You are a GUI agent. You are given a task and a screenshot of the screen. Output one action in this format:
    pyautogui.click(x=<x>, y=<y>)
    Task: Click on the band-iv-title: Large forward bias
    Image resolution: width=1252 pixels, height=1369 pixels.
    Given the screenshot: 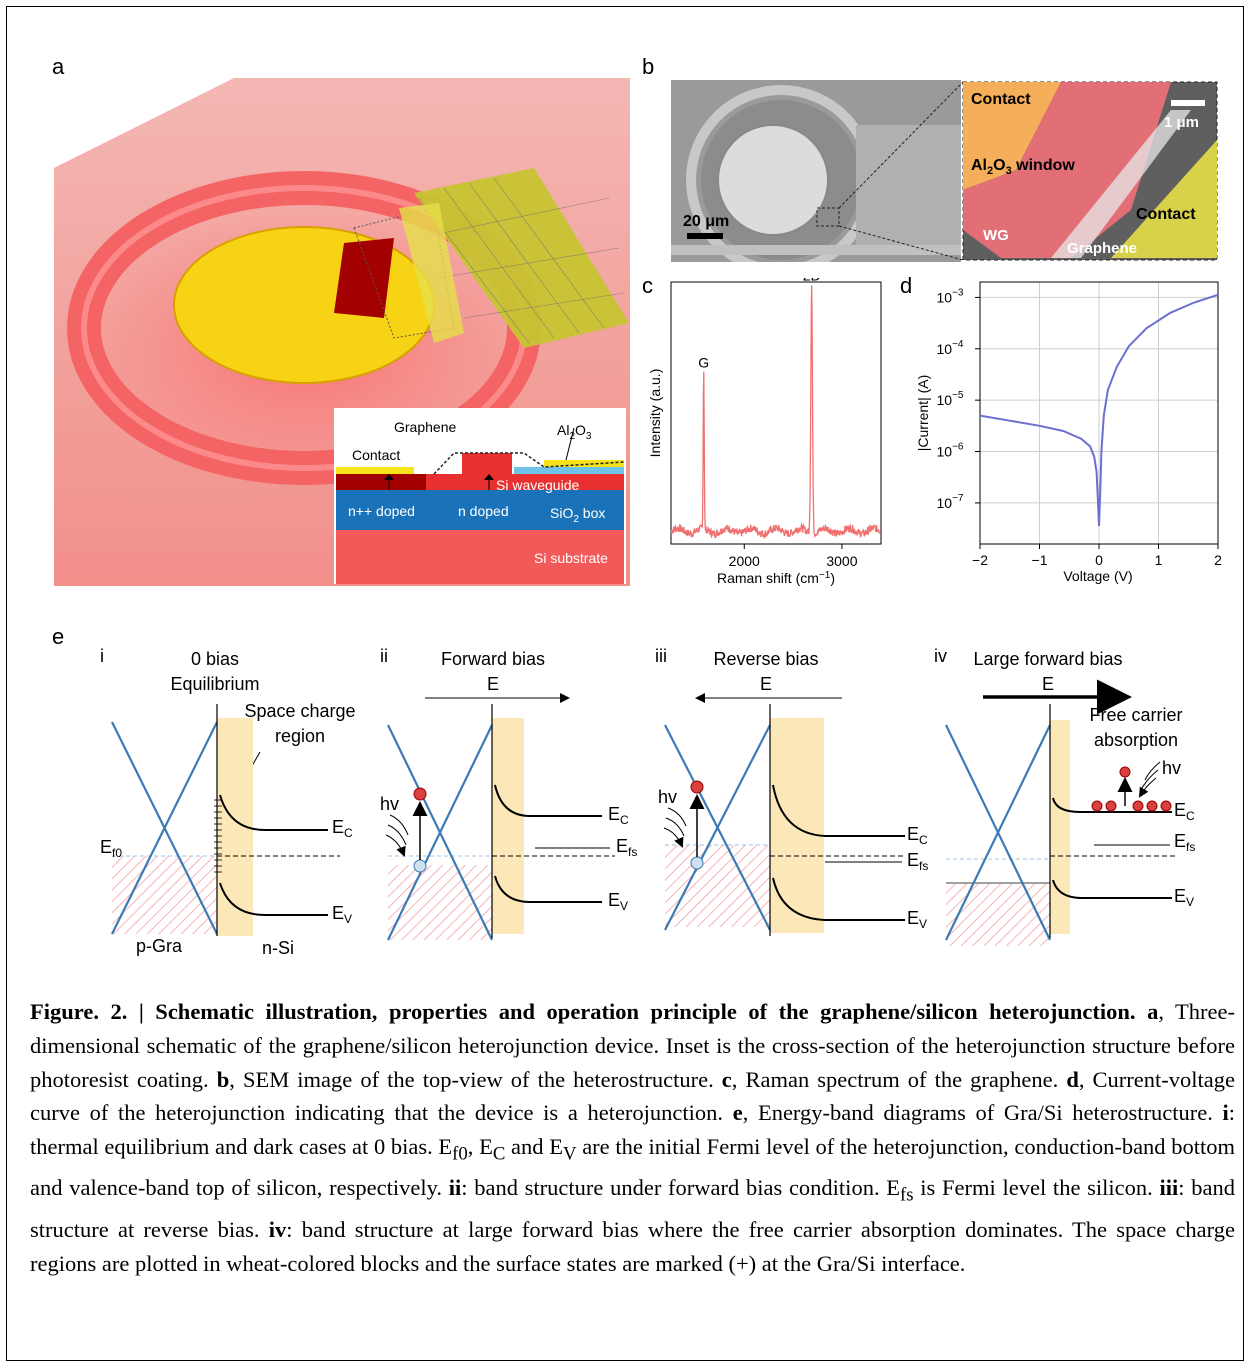 What is the action you would take?
    pyautogui.click(x=1047, y=659)
    